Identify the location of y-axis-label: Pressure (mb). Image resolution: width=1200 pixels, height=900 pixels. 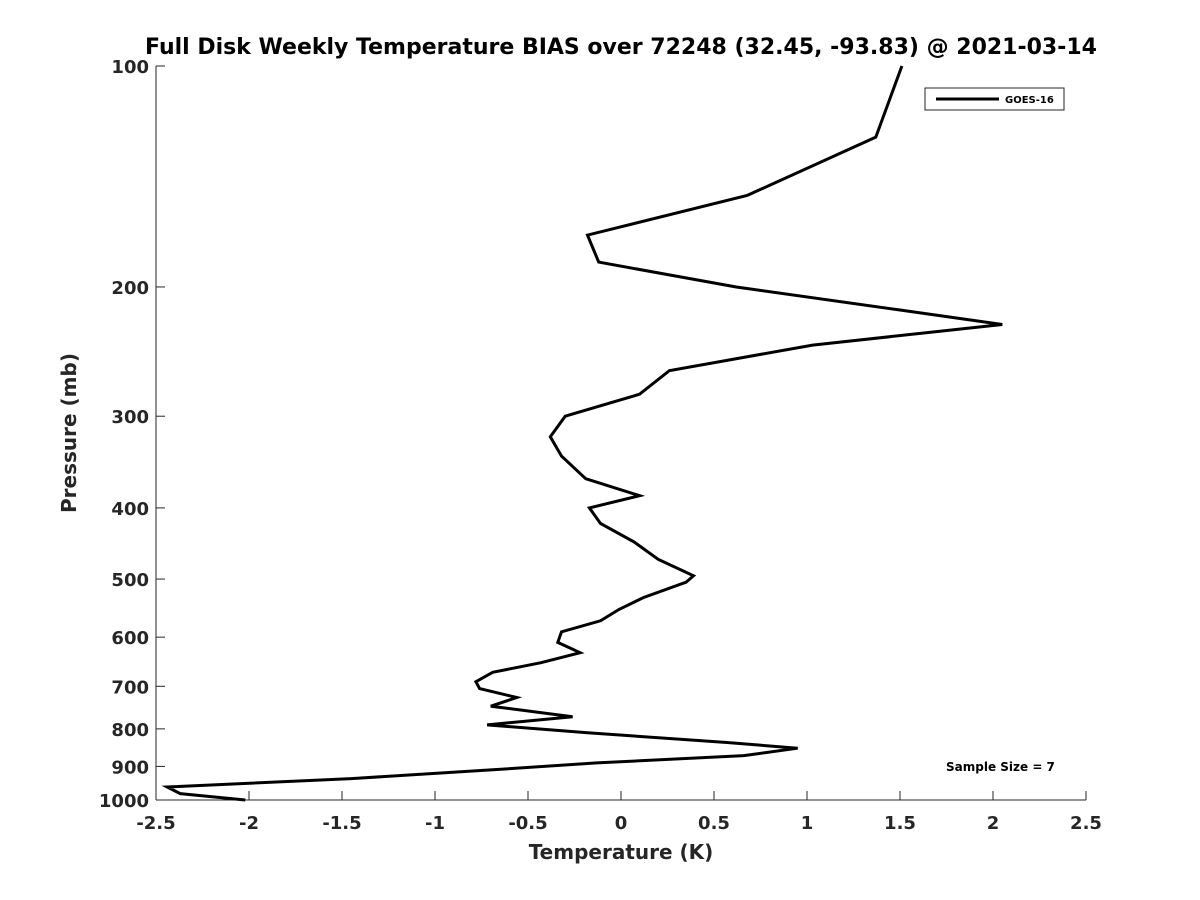
(69, 433).